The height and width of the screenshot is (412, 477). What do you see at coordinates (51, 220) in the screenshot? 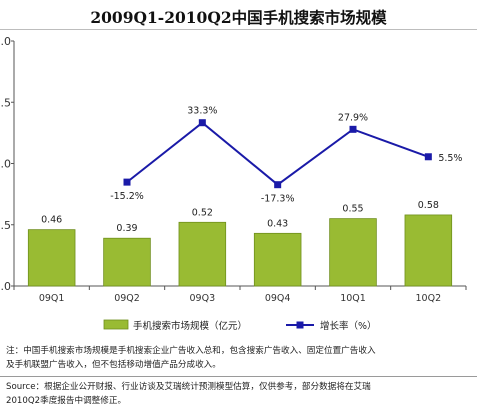
I see `bar-value-label: 0.46` at bounding box center [51, 220].